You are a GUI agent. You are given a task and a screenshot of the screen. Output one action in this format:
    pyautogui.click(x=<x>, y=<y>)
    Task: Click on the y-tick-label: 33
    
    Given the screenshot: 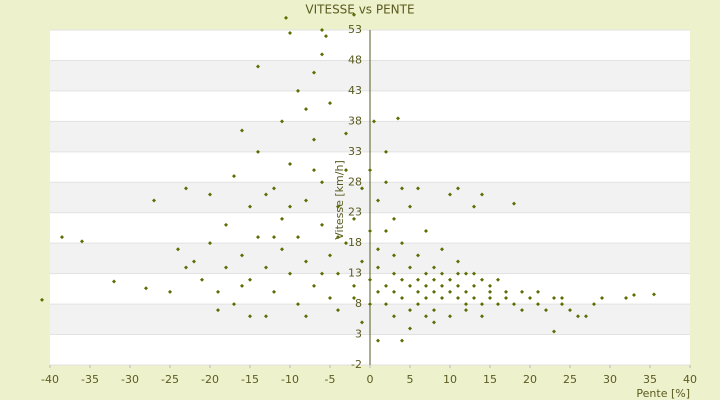 What is the action you would take?
    pyautogui.click(x=355, y=151)
    